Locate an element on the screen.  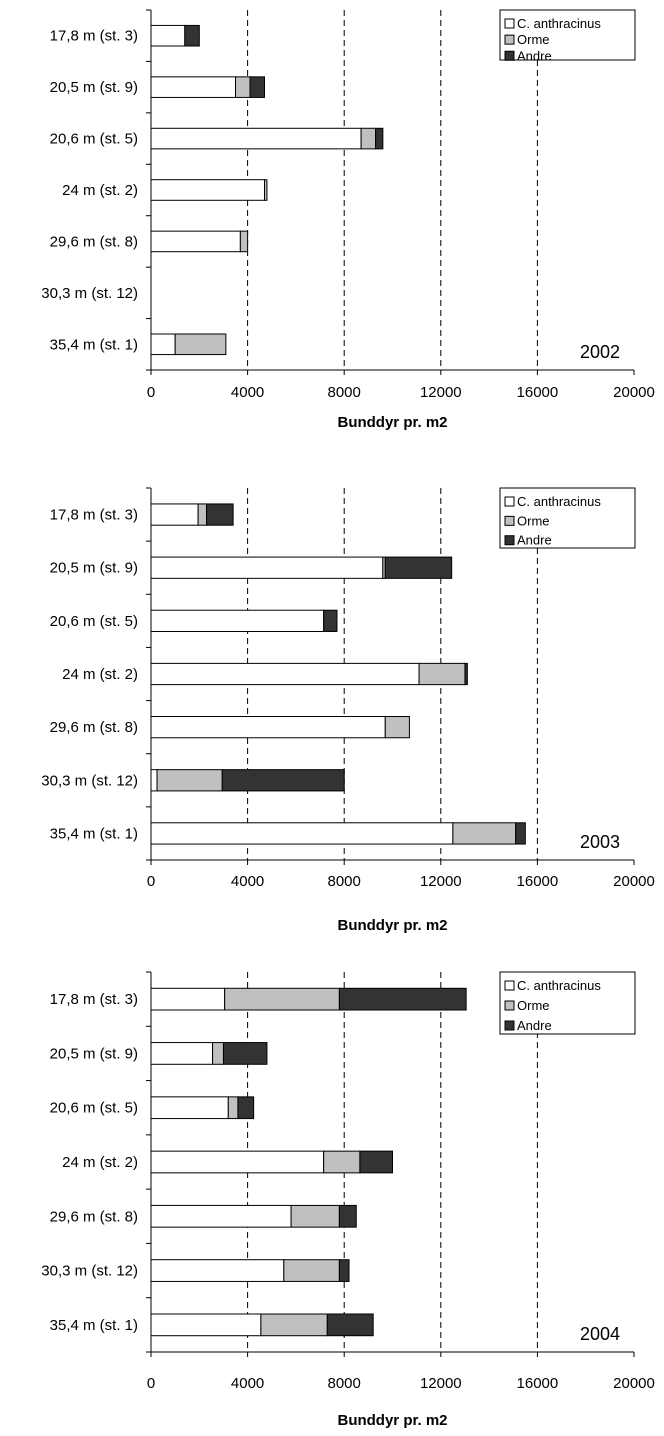
legend: C. anthracinus Orme Andre is located at coordinates (567, 518).